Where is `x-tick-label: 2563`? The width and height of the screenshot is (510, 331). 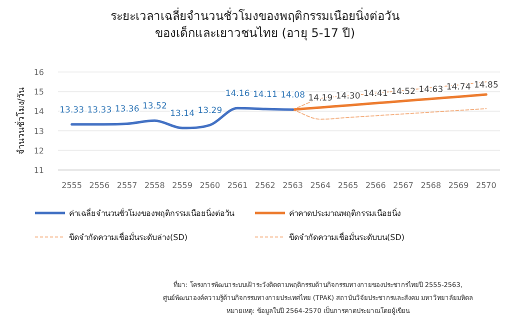
x-tick-label: 2563 is located at coordinates (292, 185).